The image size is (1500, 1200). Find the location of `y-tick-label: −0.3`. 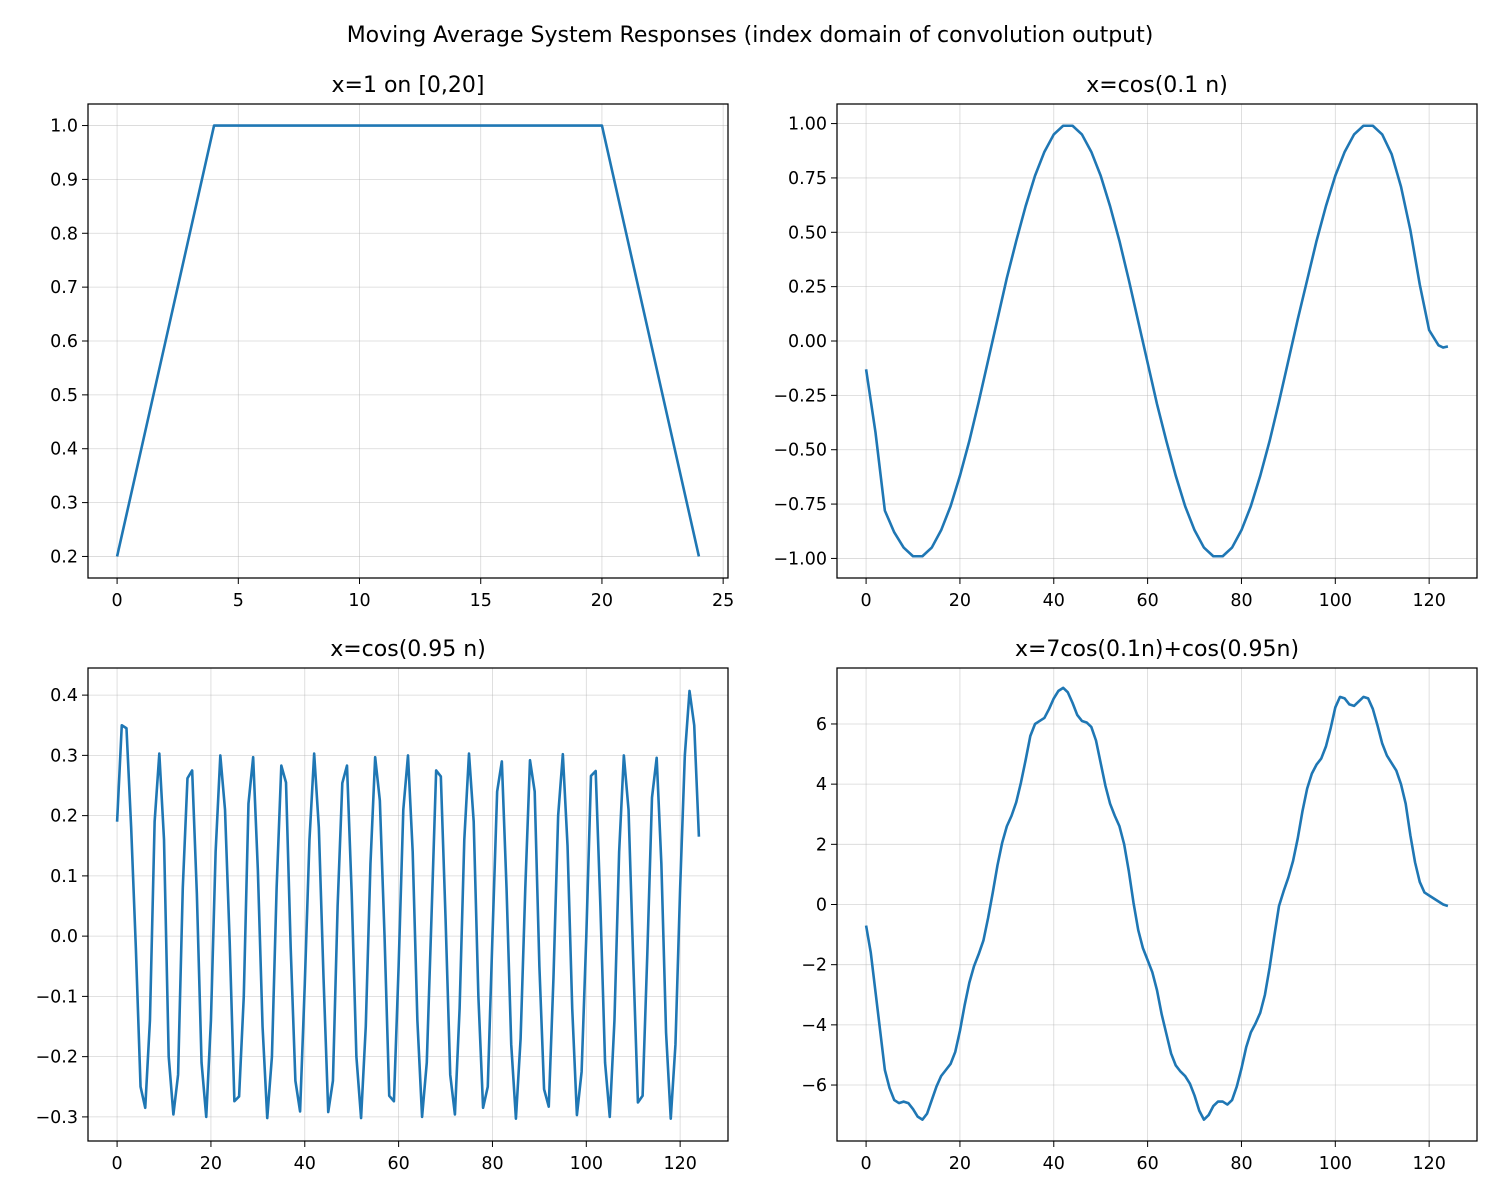

y-tick-label: −0.3 is located at coordinates (57, 1118).